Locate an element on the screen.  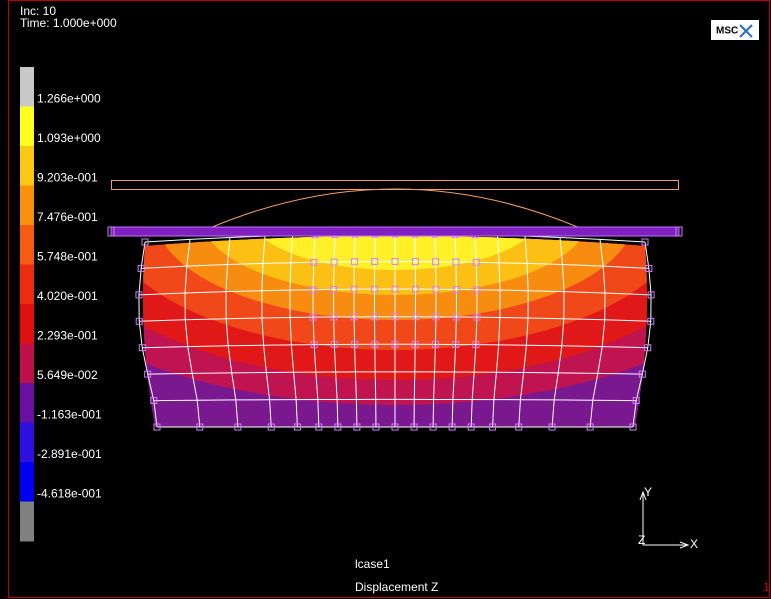
legend-label: 2.293e-001 is located at coordinates (67, 336).